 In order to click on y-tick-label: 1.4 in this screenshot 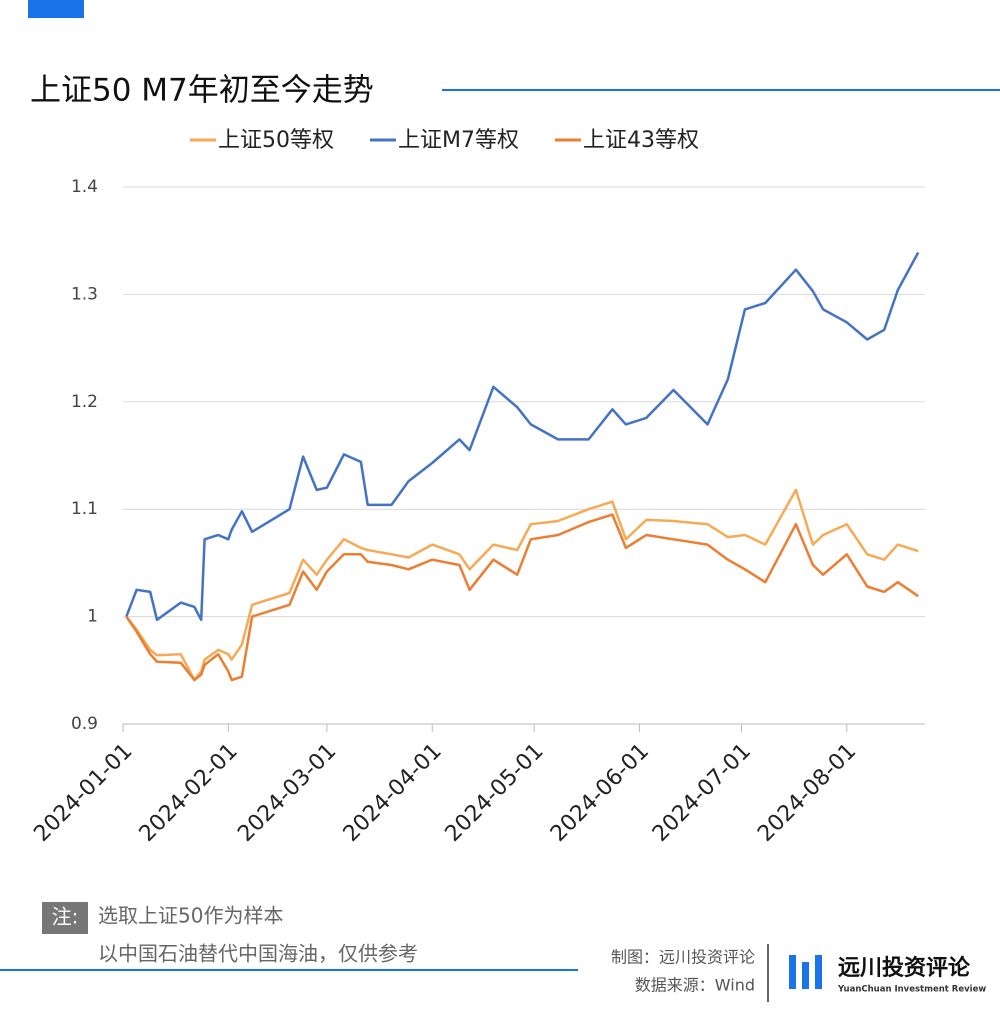, I will do `click(84, 187)`.